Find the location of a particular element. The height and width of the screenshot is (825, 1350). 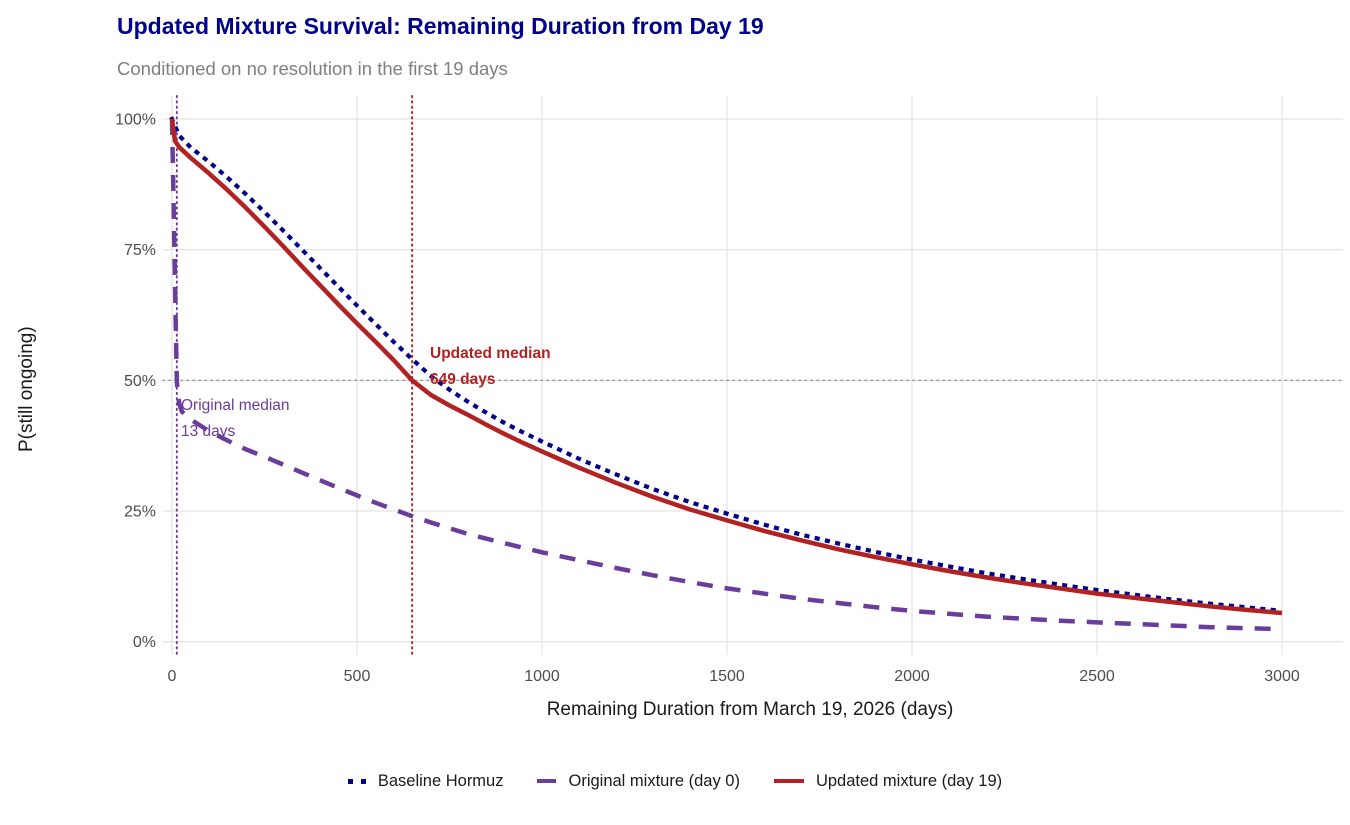

legend-item-original: Original mixture (day 0) is located at coordinates (638, 781).